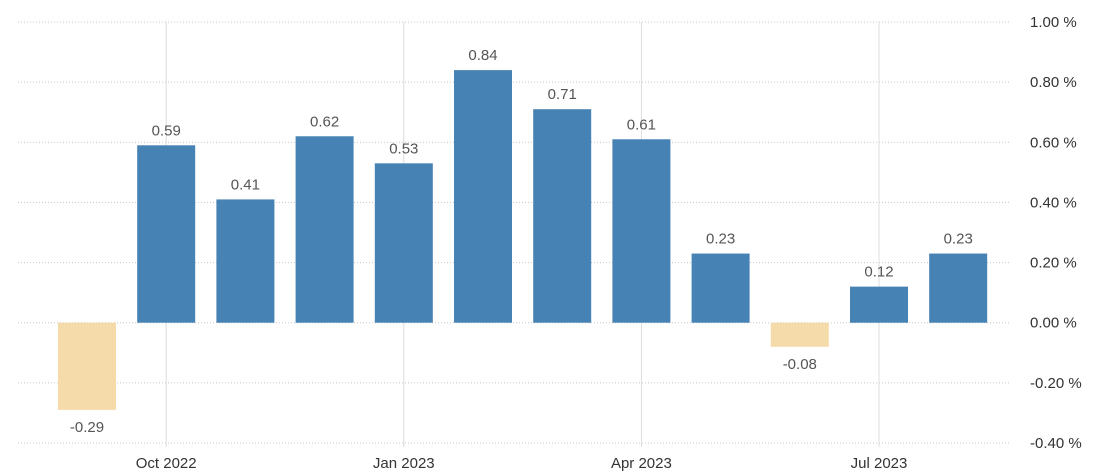 The width and height of the screenshot is (1097, 472). What do you see at coordinates (878, 272) in the screenshot?
I see `data-label: 0.12` at bounding box center [878, 272].